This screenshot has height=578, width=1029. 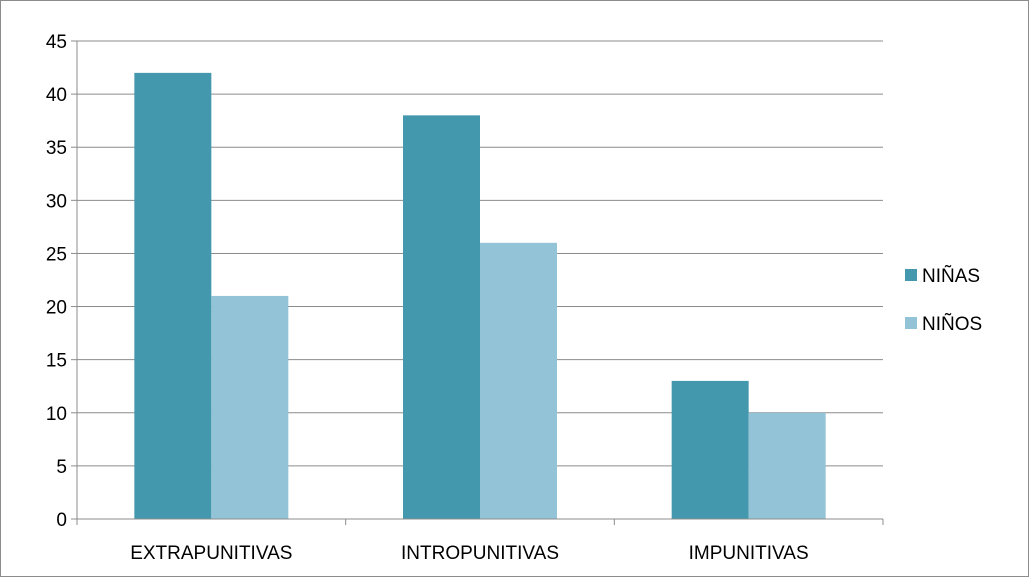 What do you see at coordinates (56, 308) in the screenshot?
I see `y-tick-label: 20` at bounding box center [56, 308].